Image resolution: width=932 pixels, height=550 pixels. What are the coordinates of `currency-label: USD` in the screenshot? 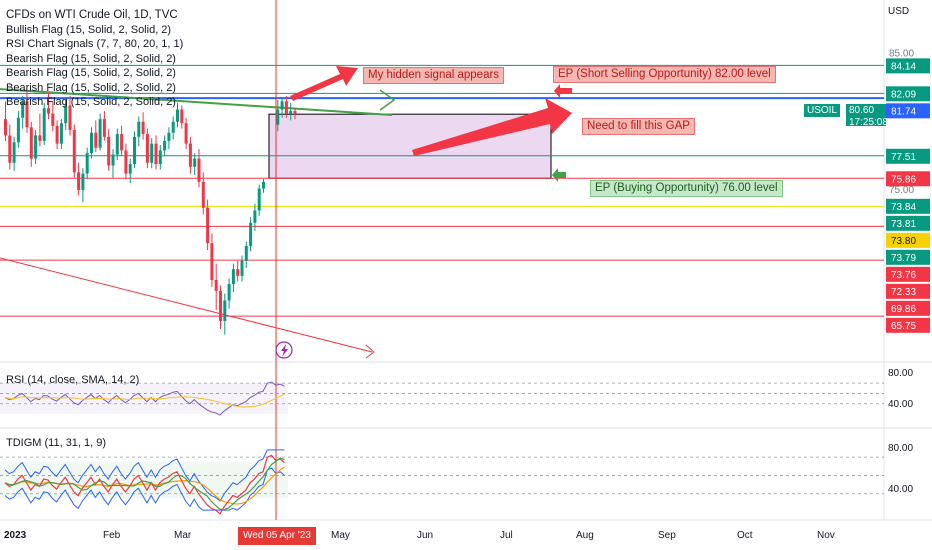 It's located at (899, 11).